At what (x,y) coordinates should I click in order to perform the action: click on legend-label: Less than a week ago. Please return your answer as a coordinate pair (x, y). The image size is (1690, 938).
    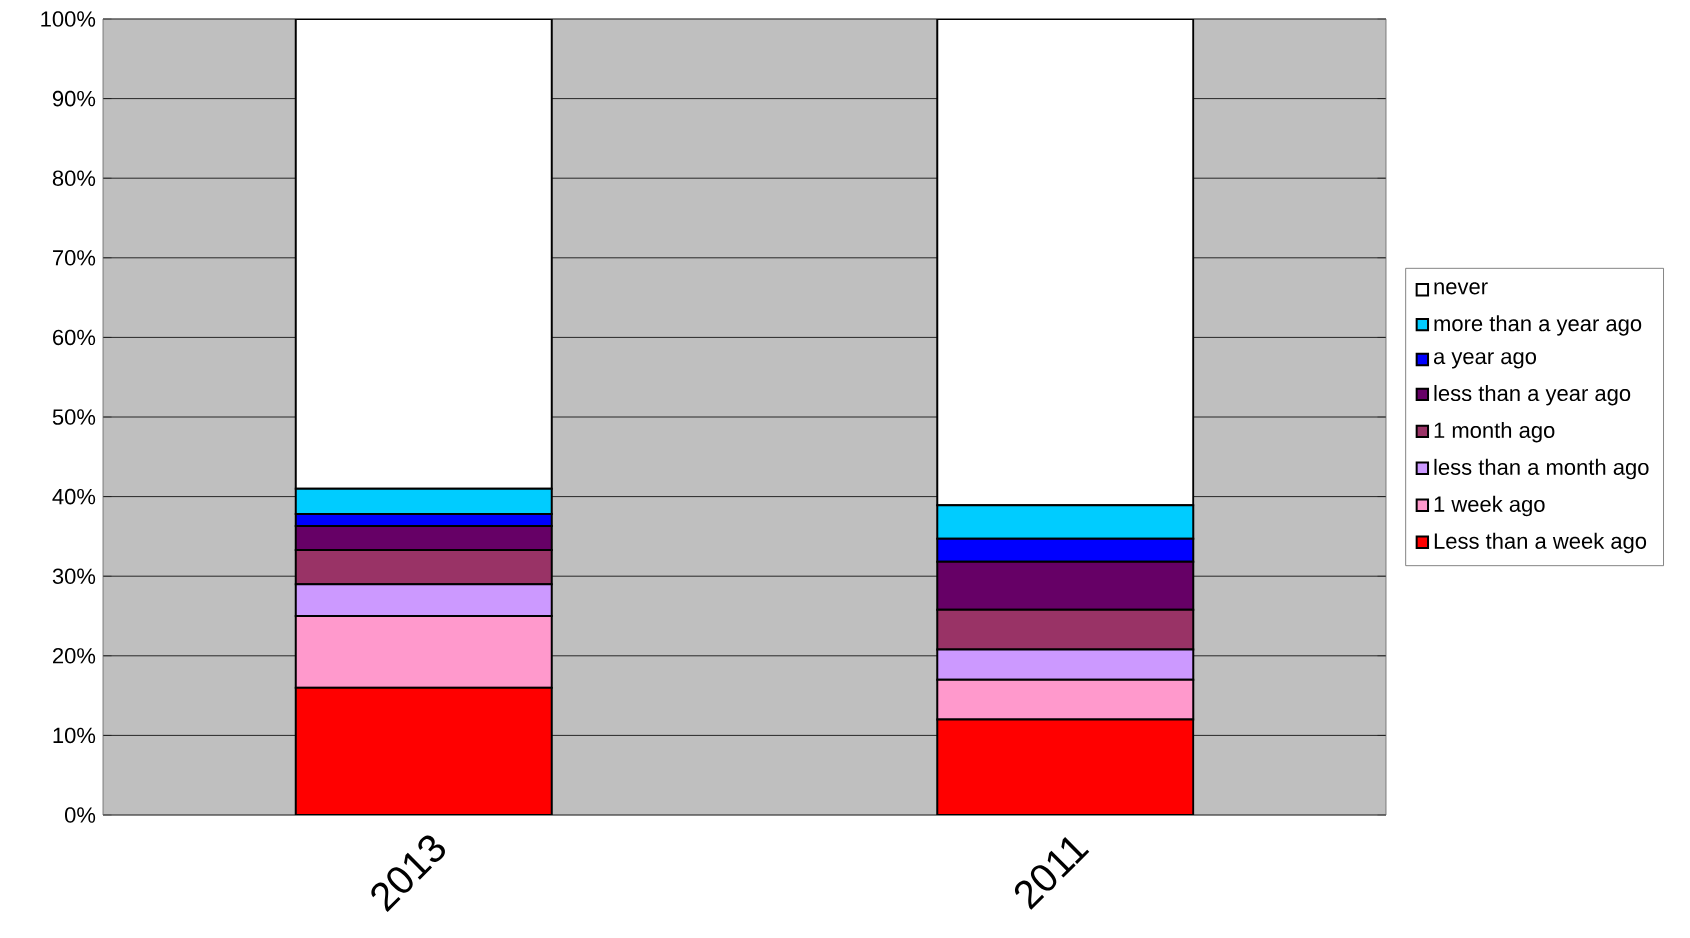
    Looking at the image, I should click on (1540, 543).